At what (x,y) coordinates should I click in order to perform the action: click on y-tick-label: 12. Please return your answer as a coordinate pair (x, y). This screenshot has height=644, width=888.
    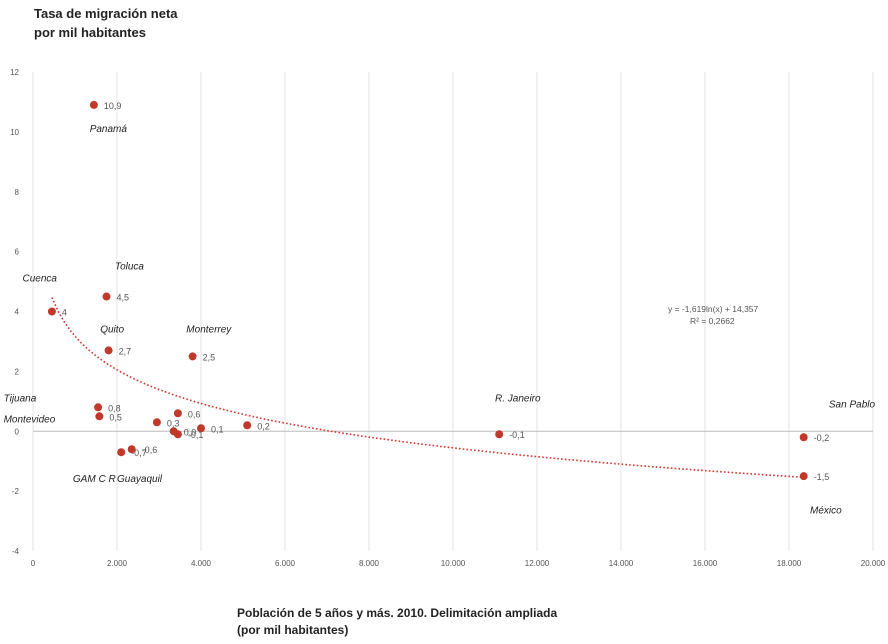
    Looking at the image, I should click on (14, 72).